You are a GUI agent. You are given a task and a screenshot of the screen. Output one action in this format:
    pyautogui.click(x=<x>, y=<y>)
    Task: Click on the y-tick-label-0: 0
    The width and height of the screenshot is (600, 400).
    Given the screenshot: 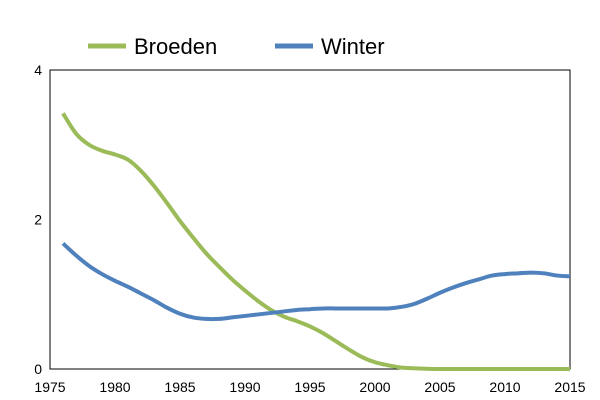 What is the action you would take?
    pyautogui.click(x=38, y=369)
    